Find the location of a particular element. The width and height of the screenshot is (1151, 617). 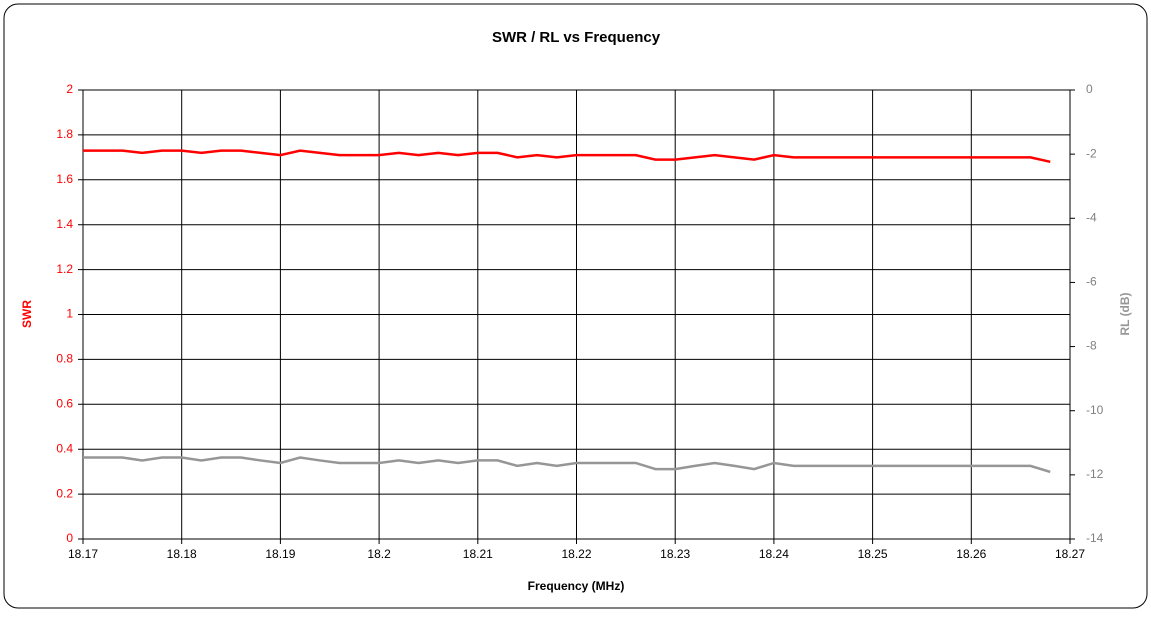

y2-axis-label: RL (dB) is located at coordinates (1125, 313).